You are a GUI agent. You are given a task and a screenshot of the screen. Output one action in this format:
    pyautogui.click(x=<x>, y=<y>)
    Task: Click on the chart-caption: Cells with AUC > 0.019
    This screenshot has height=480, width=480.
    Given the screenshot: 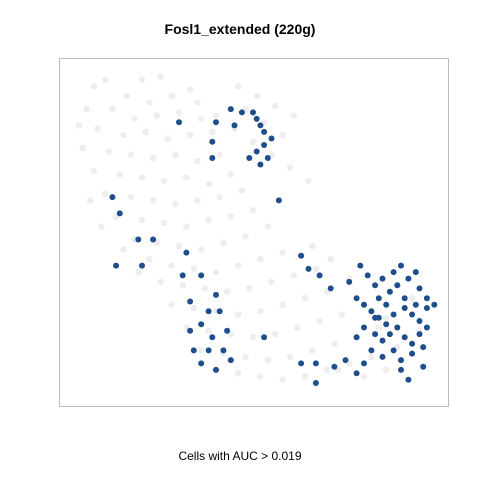 What is the action you would take?
    pyautogui.click(x=240, y=456)
    